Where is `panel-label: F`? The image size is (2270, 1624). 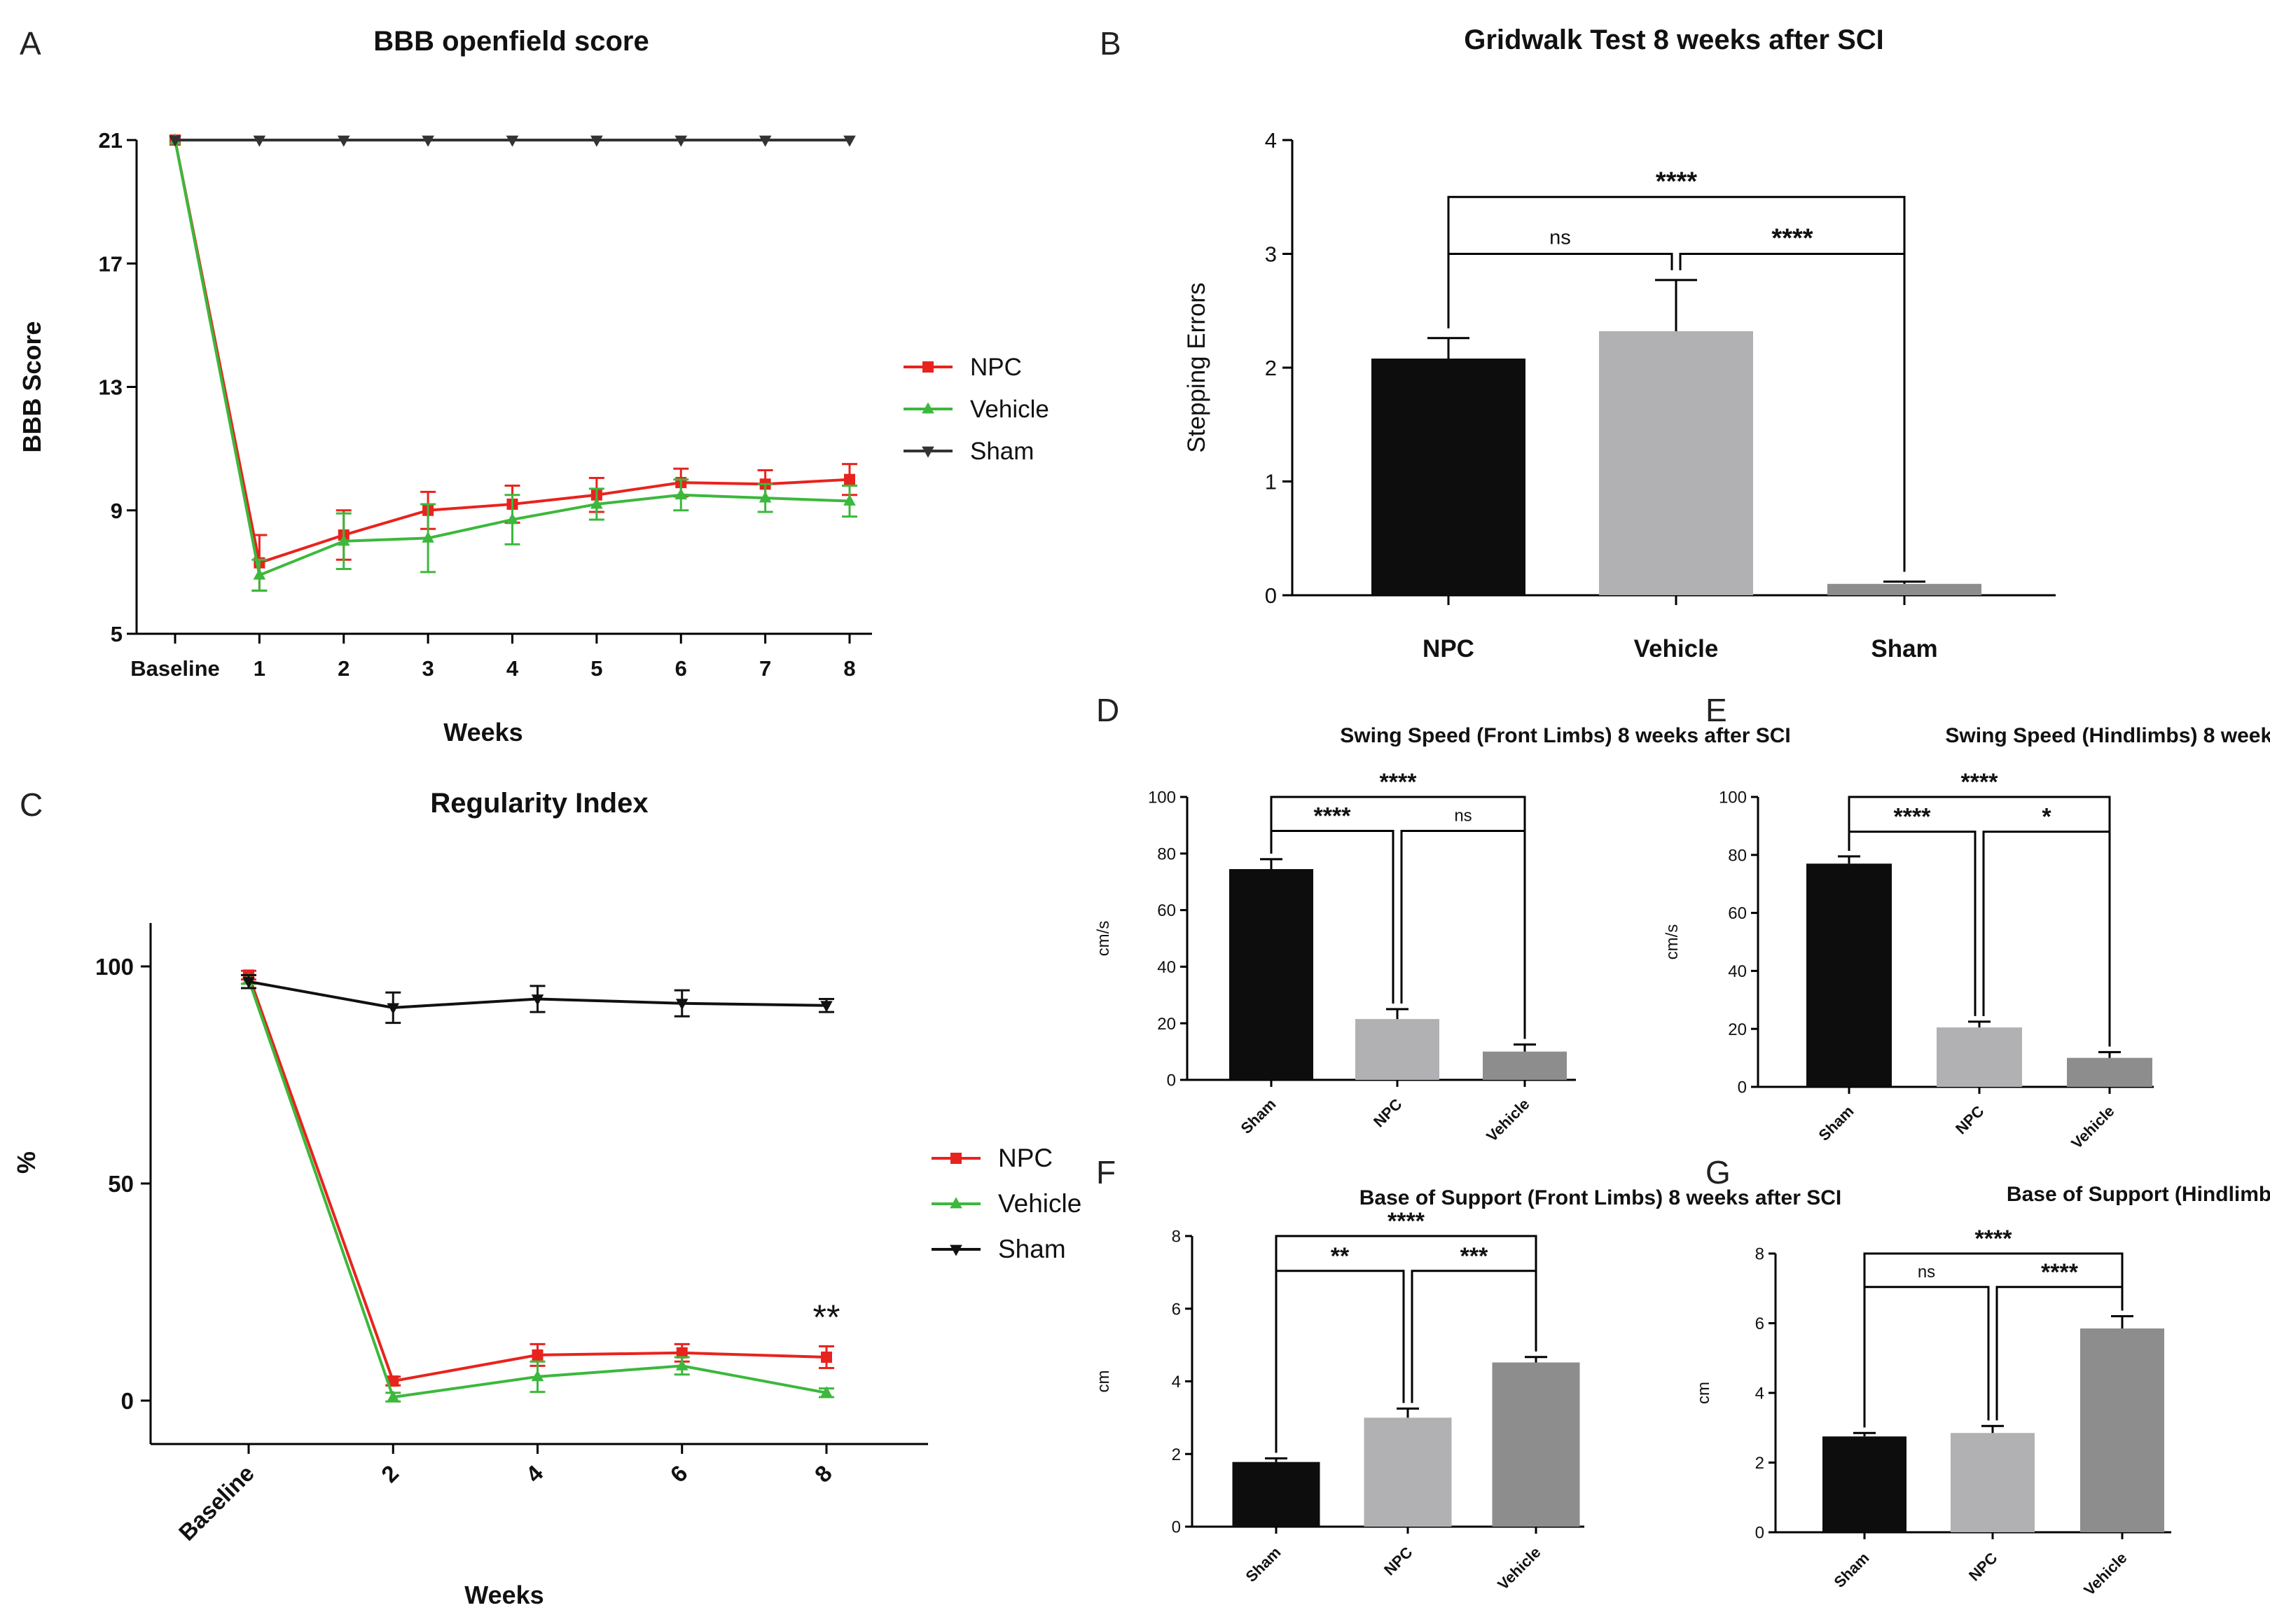
panel-label: F is located at coordinates (1106, 1172).